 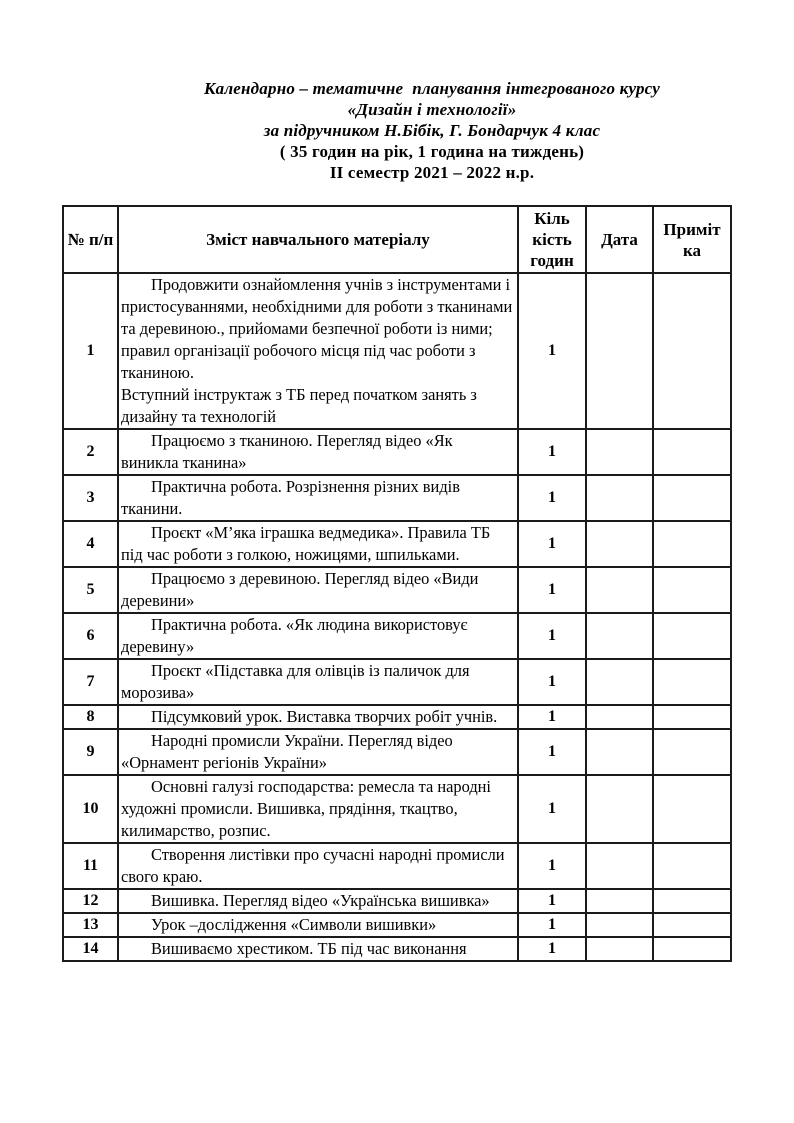 I want to click on lesson-number-cell: 5, so click(x=90, y=590).